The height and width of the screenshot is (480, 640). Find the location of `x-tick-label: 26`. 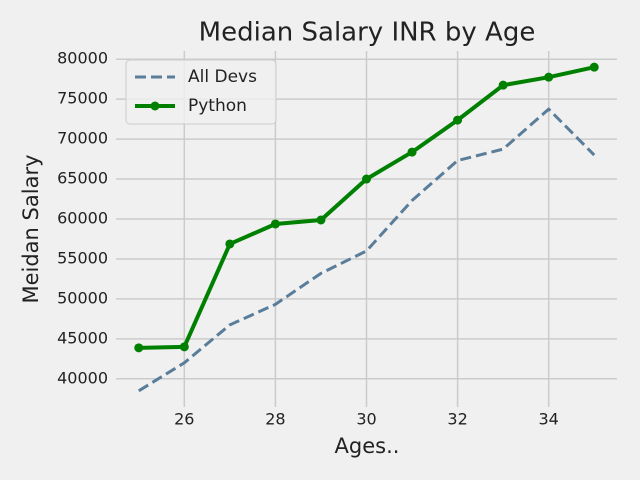

x-tick-label: 26 is located at coordinates (184, 419).